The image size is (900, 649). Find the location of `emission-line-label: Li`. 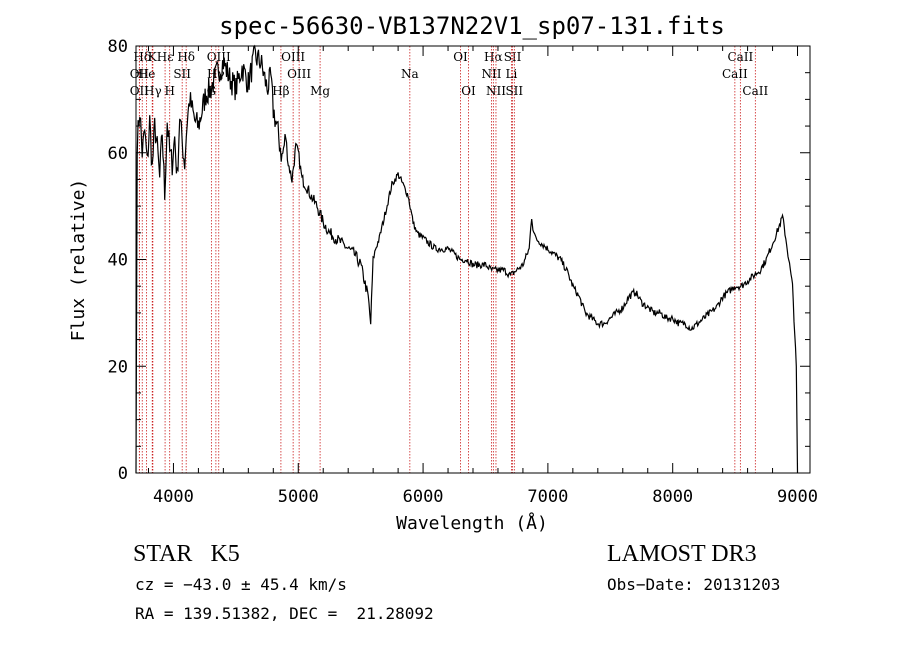

emission-line-label: Li is located at coordinates (512, 74).